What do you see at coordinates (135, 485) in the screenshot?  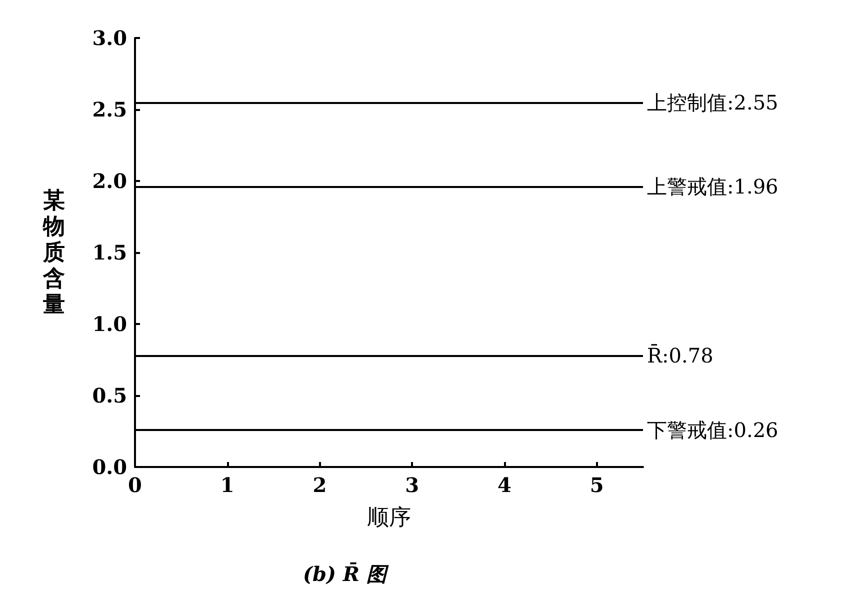 I see `x-tick-label: 0` at bounding box center [135, 485].